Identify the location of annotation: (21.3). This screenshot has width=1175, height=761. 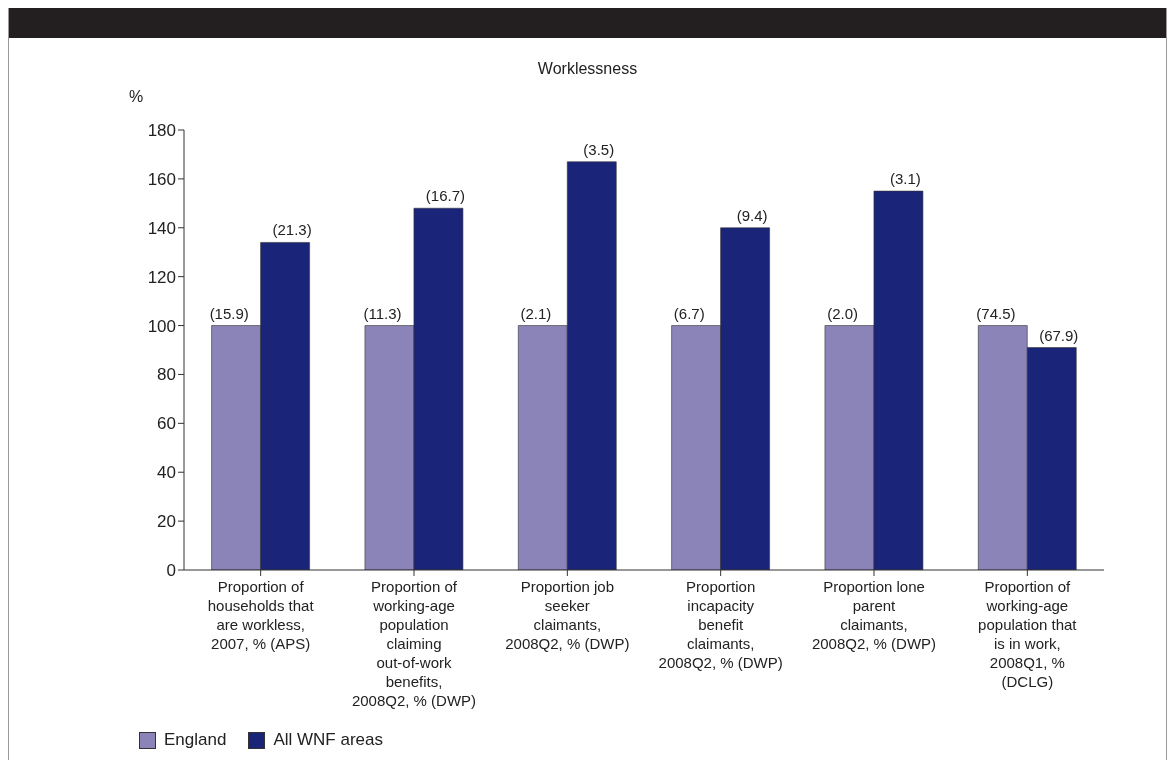
(292, 230).